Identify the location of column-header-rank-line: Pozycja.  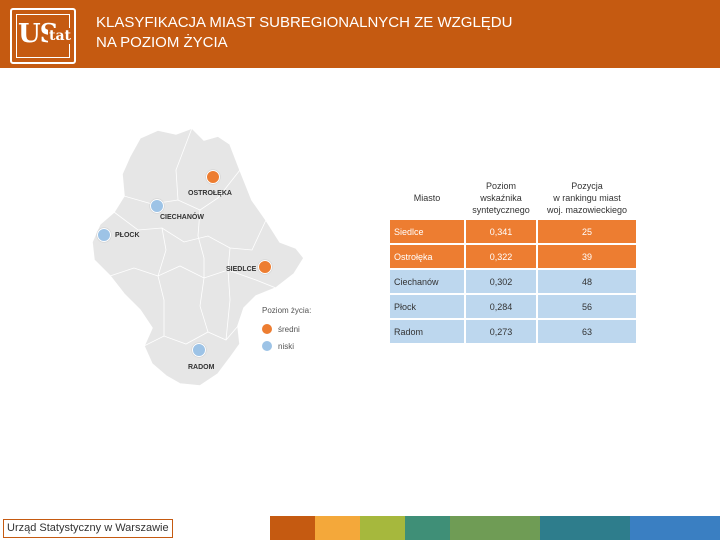
(587, 186).